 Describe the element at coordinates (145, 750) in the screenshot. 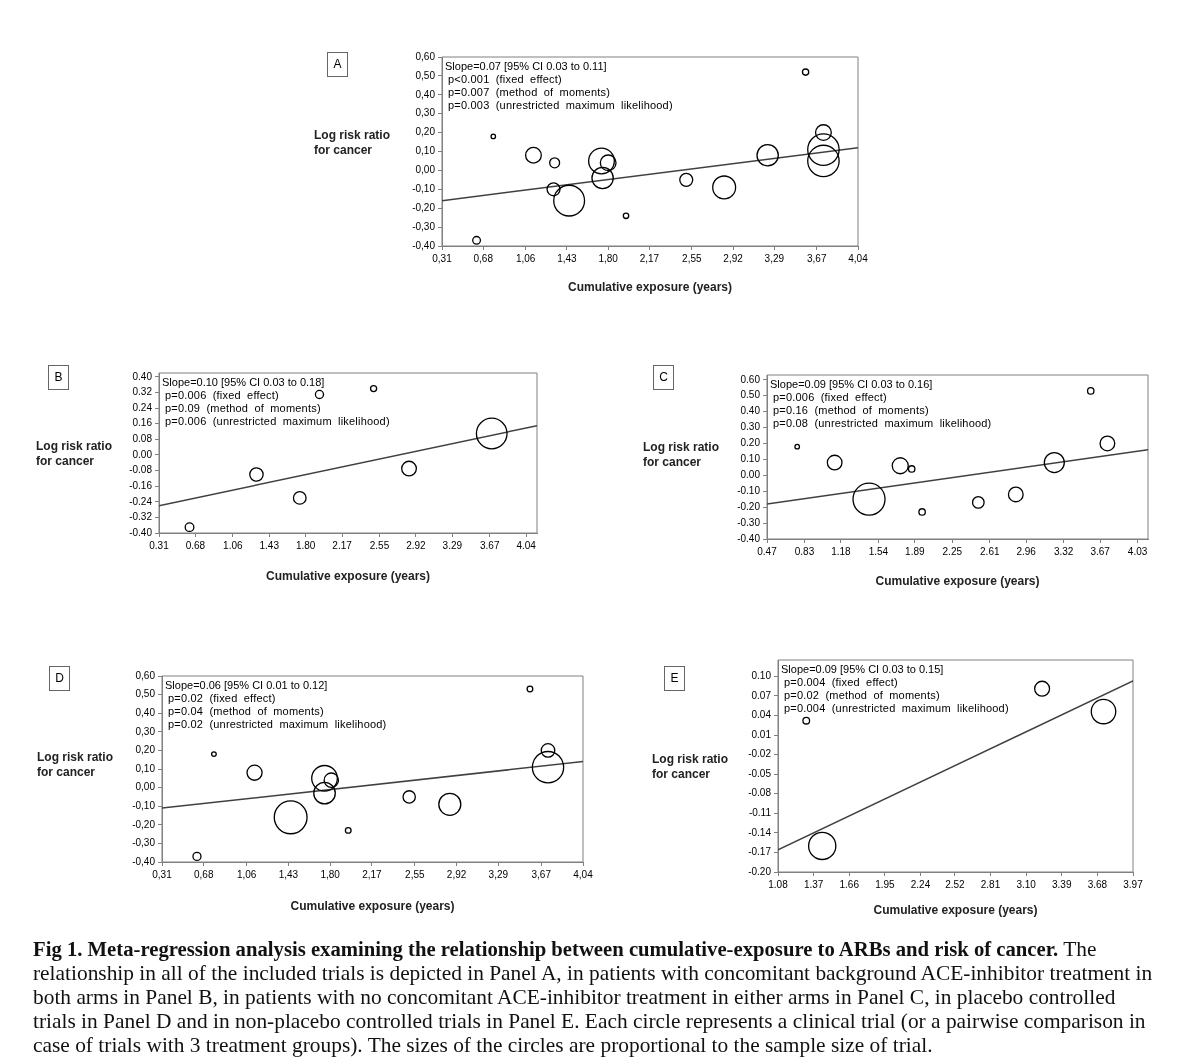

I see `y-tick-label: 0,20` at that location.